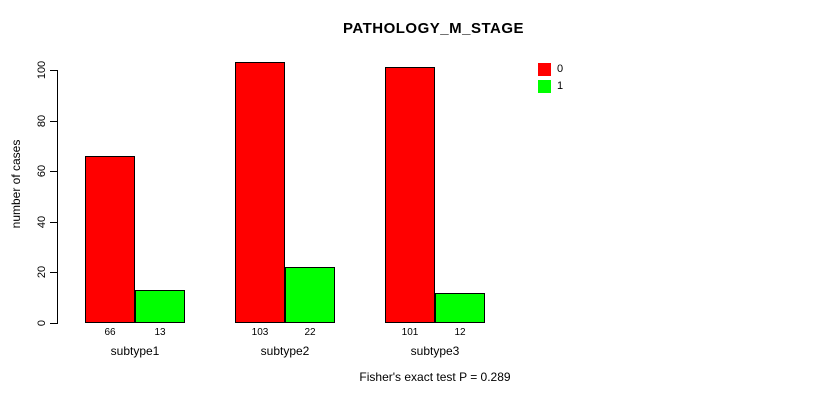 The image size is (840, 400). What do you see at coordinates (560, 86) in the screenshot?
I see `legend-label: 1` at bounding box center [560, 86].